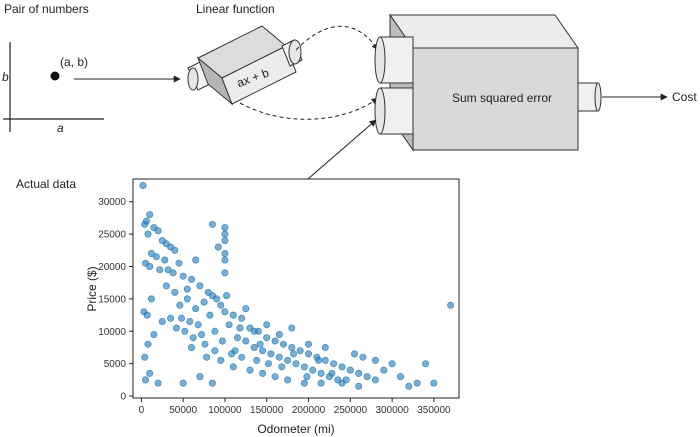 The height and width of the screenshot is (437, 700). Describe the element at coordinates (112, 332) in the screenshot. I see `y-tick-label: 10000` at that location.